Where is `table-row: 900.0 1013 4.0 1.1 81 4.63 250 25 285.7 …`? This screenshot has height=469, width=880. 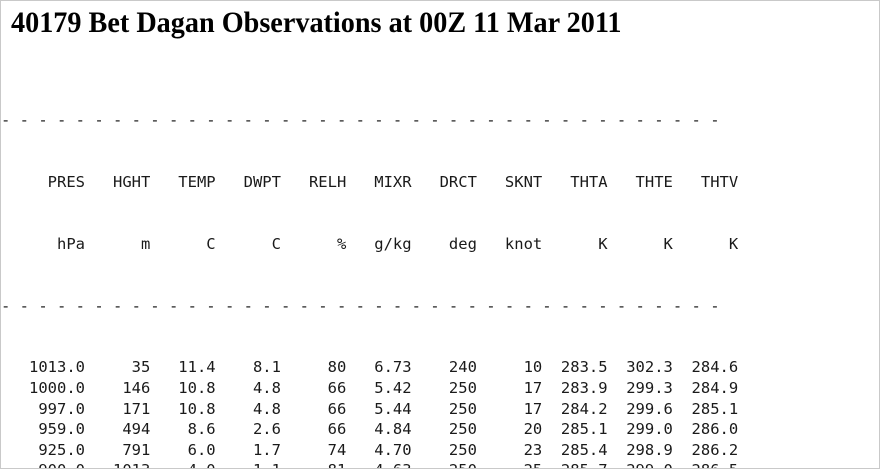 table-row: 900.0 1013 4.0 1.1 81 4.63 250 25 285.7 … is located at coordinates (440, 464).